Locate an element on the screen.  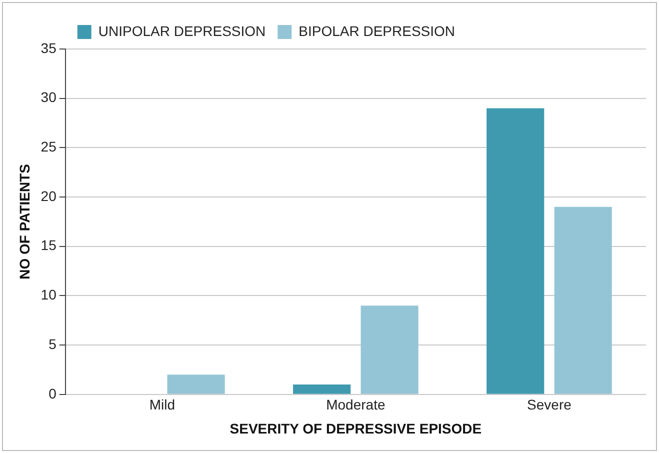
y-tick-label: 25 is located at coordinates (48, 146).